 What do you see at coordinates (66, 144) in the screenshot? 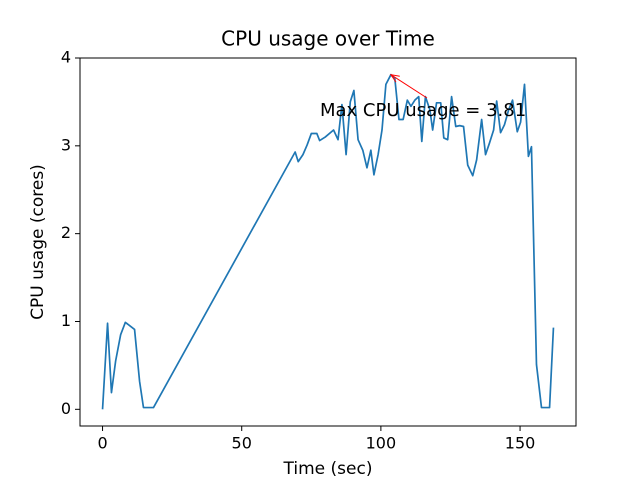
I see `y-tick-label: 3` at bounding box center [66, 144].